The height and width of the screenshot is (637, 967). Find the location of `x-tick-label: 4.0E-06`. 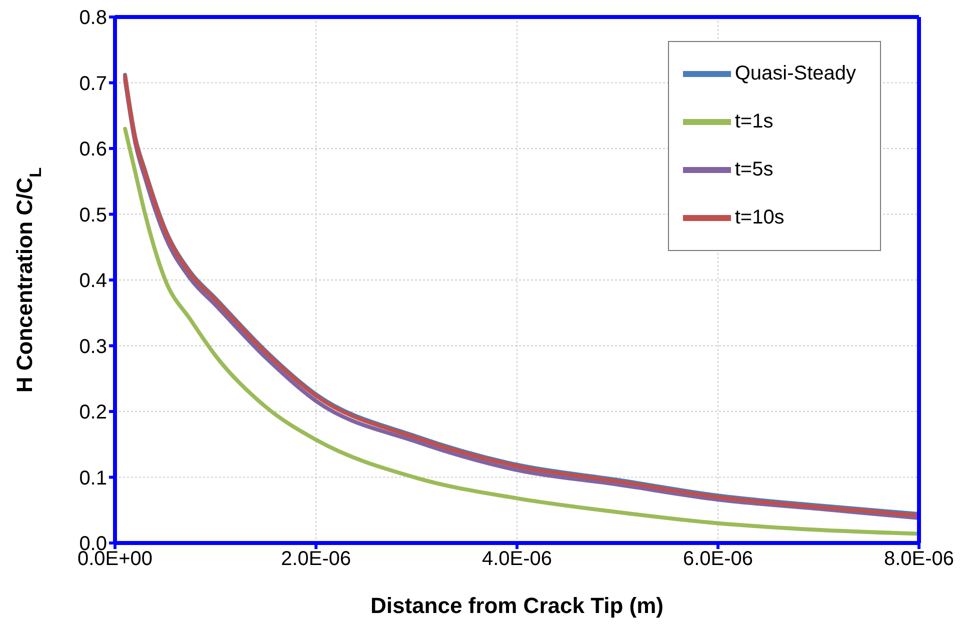

x-tick-label: 4.0E-06 is located at coordinates (517, 559).